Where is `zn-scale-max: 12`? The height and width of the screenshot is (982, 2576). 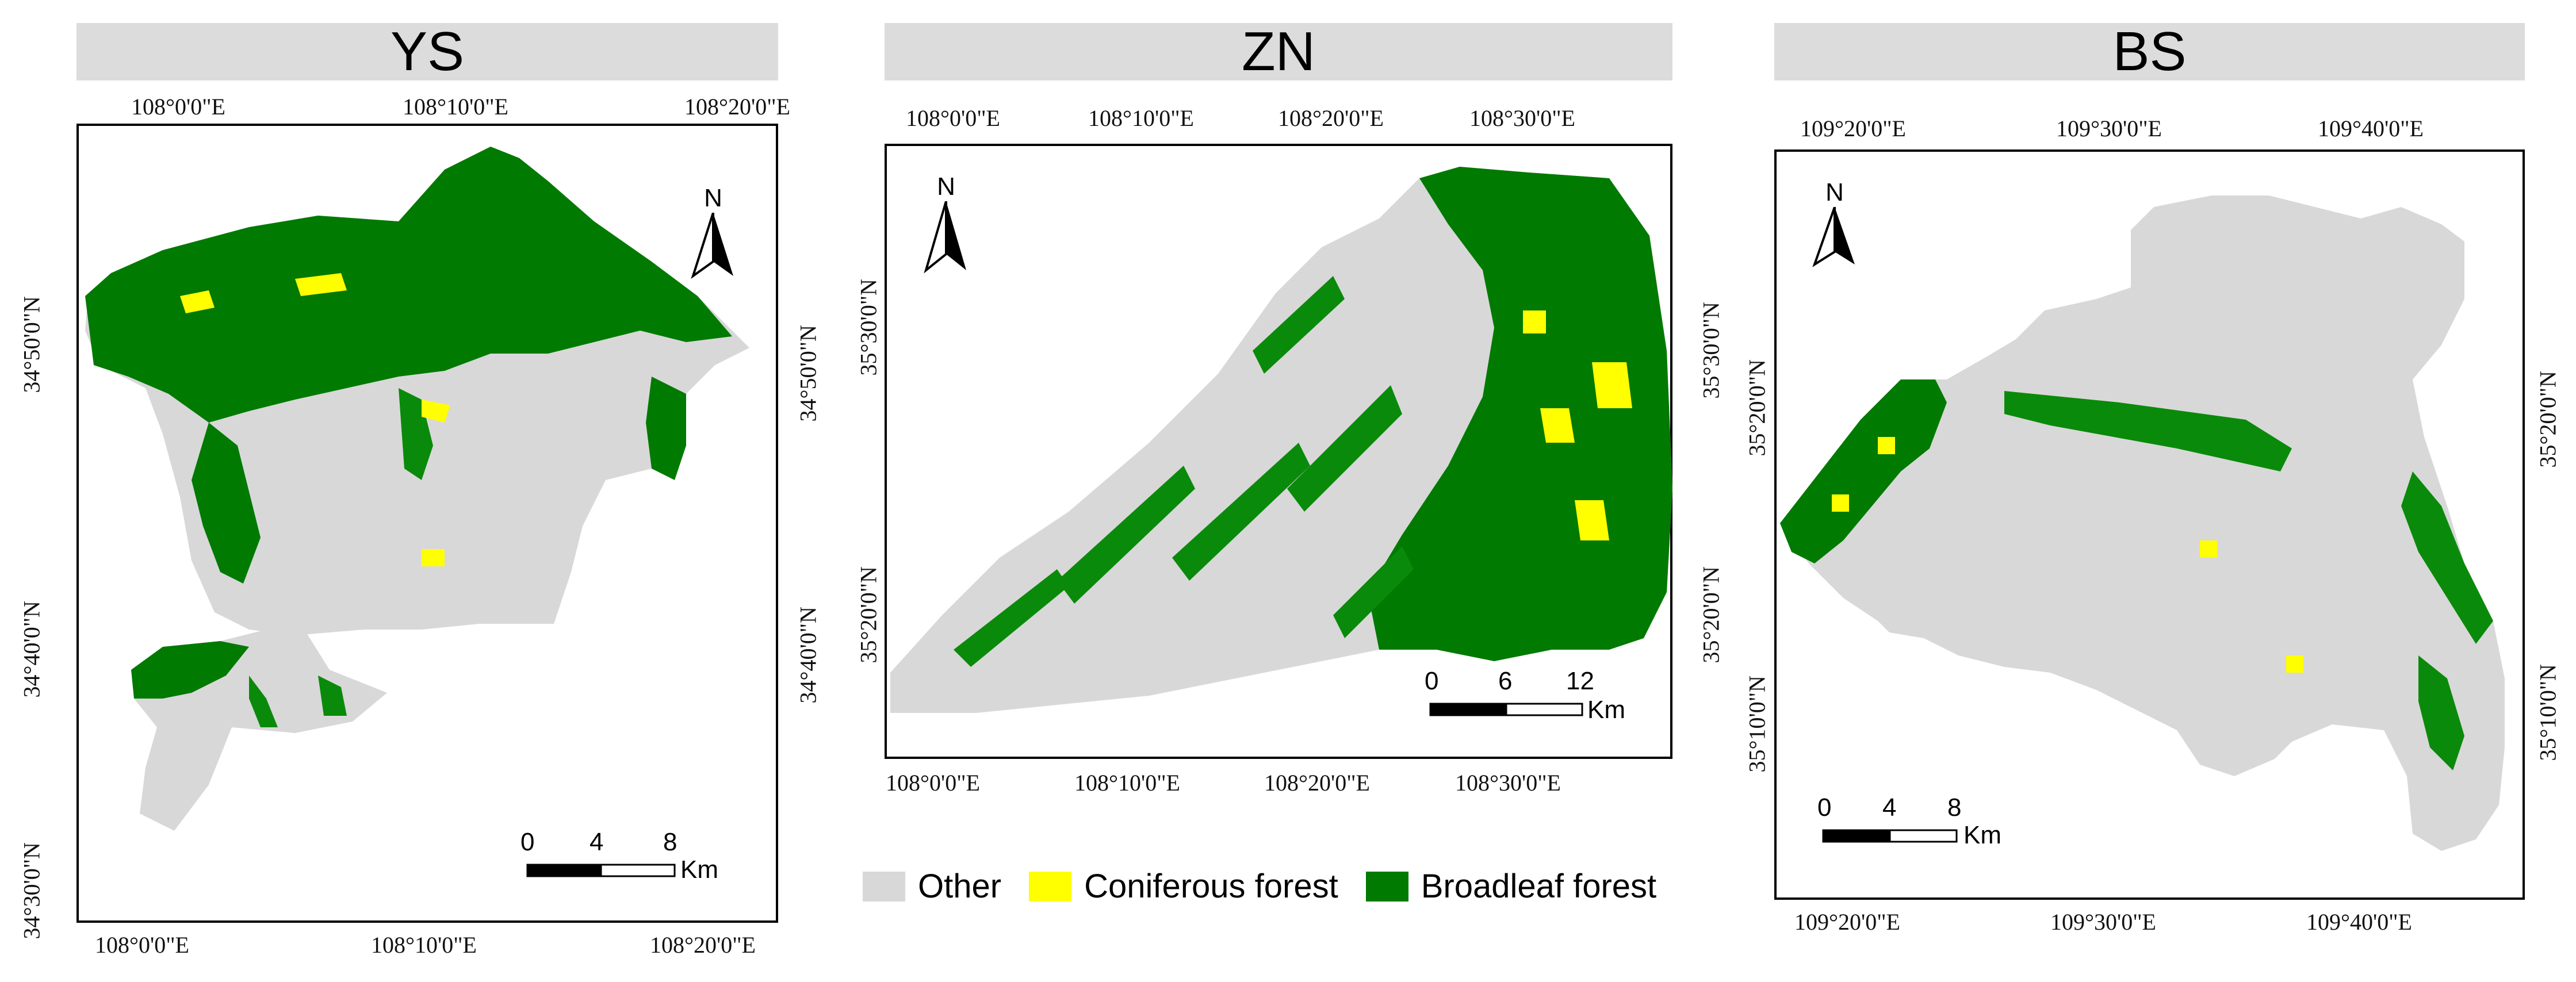 zn-scale-max: 12 is located at coordinates (1580, 681).